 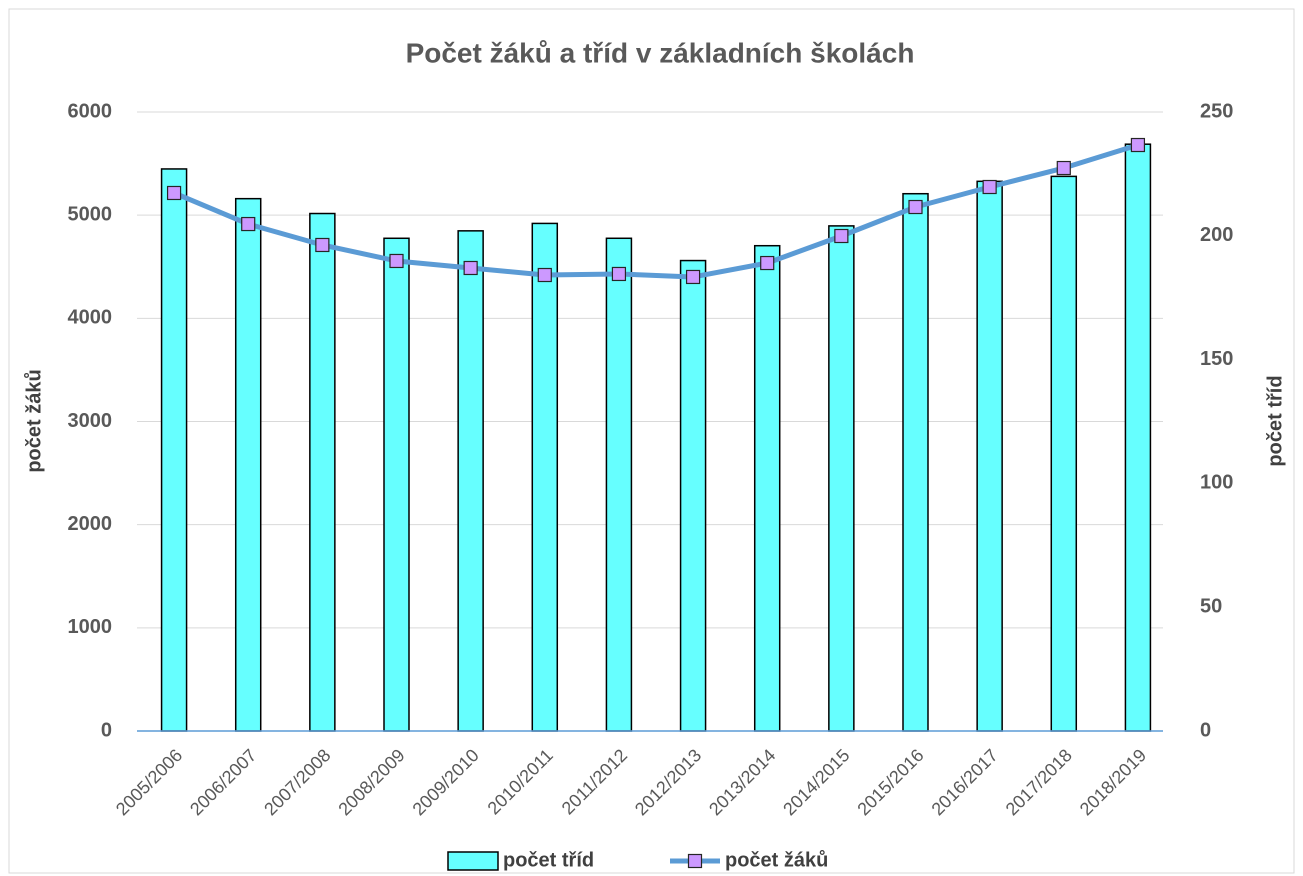 What do you see at coordinates (660, 52) in the screenshot?
I see `chart-title: Počet žáků a tříd v základních školách` at bounding box center [660, 52].